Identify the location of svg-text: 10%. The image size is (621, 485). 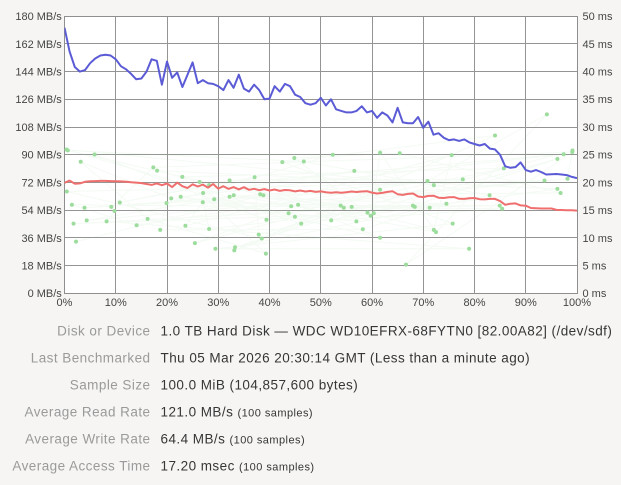
(116, 303).